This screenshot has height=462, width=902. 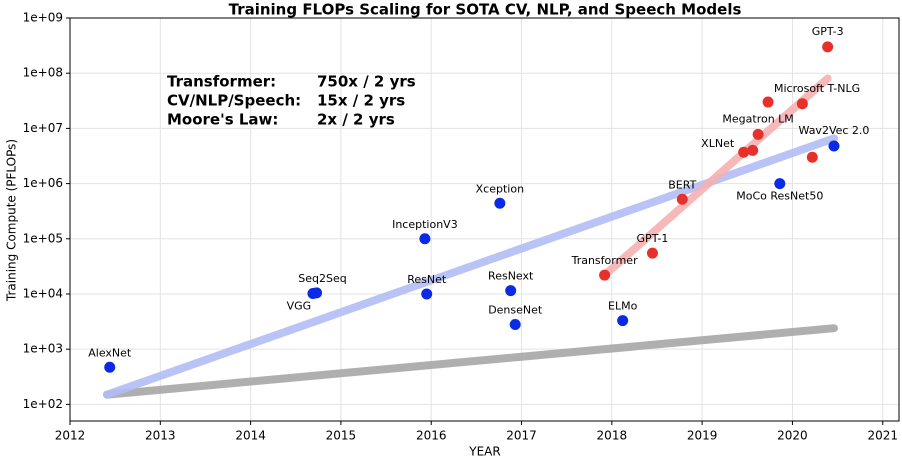 I want to click on x-tick-label: 2014, so click(x=250, y=436).